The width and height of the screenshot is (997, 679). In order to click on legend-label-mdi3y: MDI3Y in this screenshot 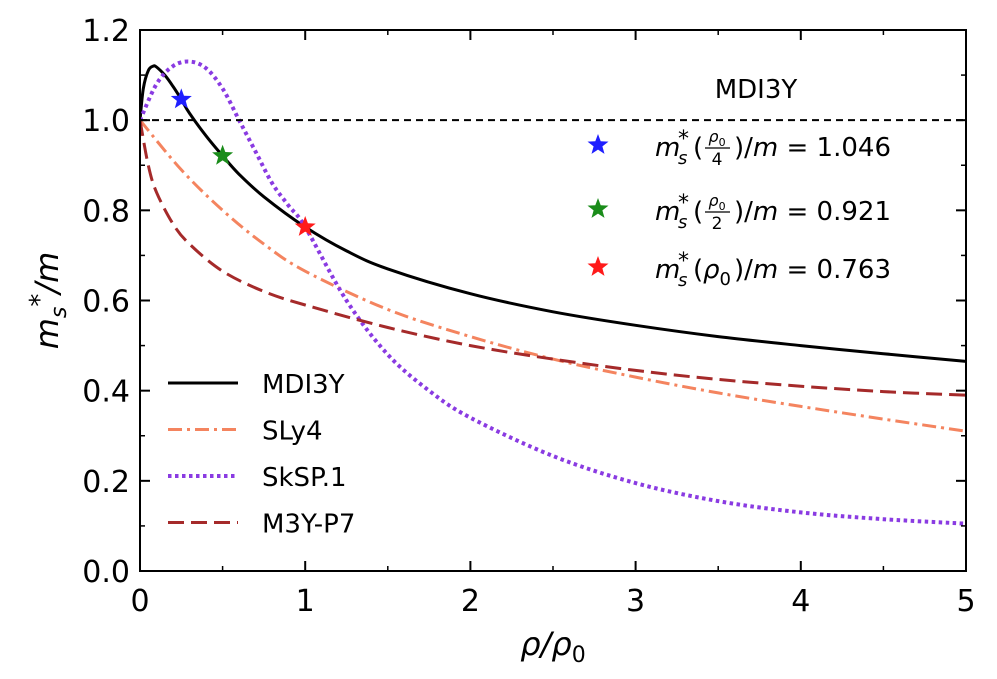, I will do `click(303, 385)`.